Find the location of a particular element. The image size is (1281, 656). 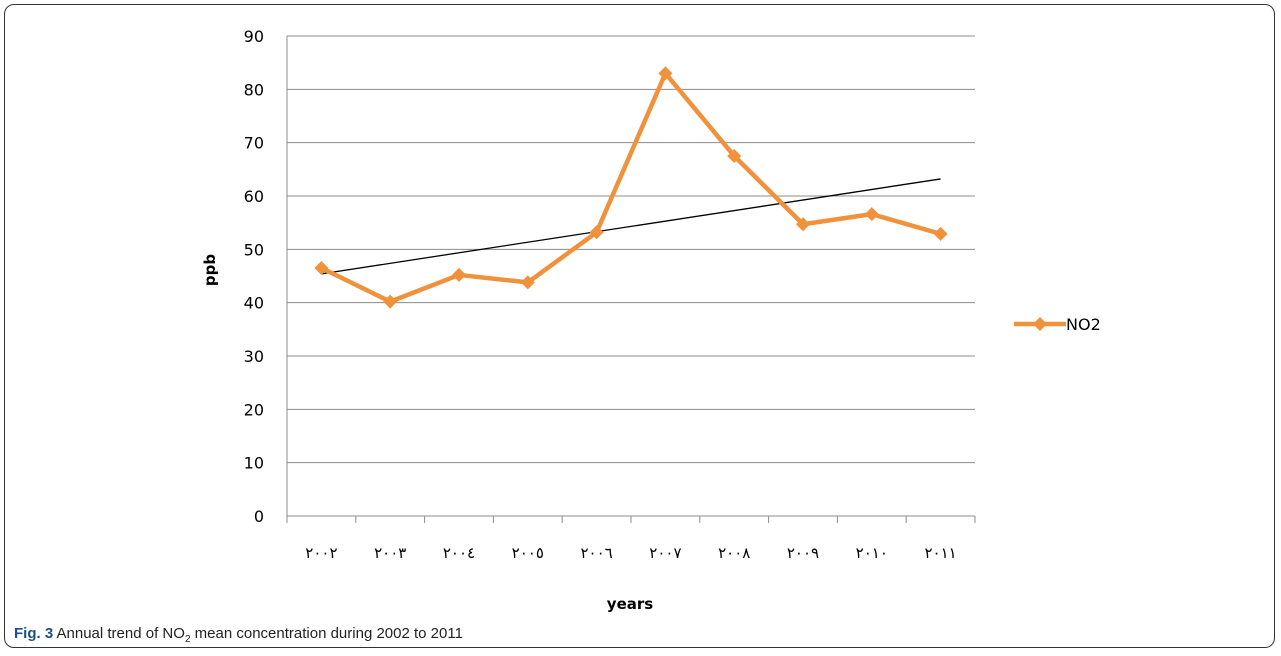

y-tick-label-10: 10 is located at coordinates (254, 463).